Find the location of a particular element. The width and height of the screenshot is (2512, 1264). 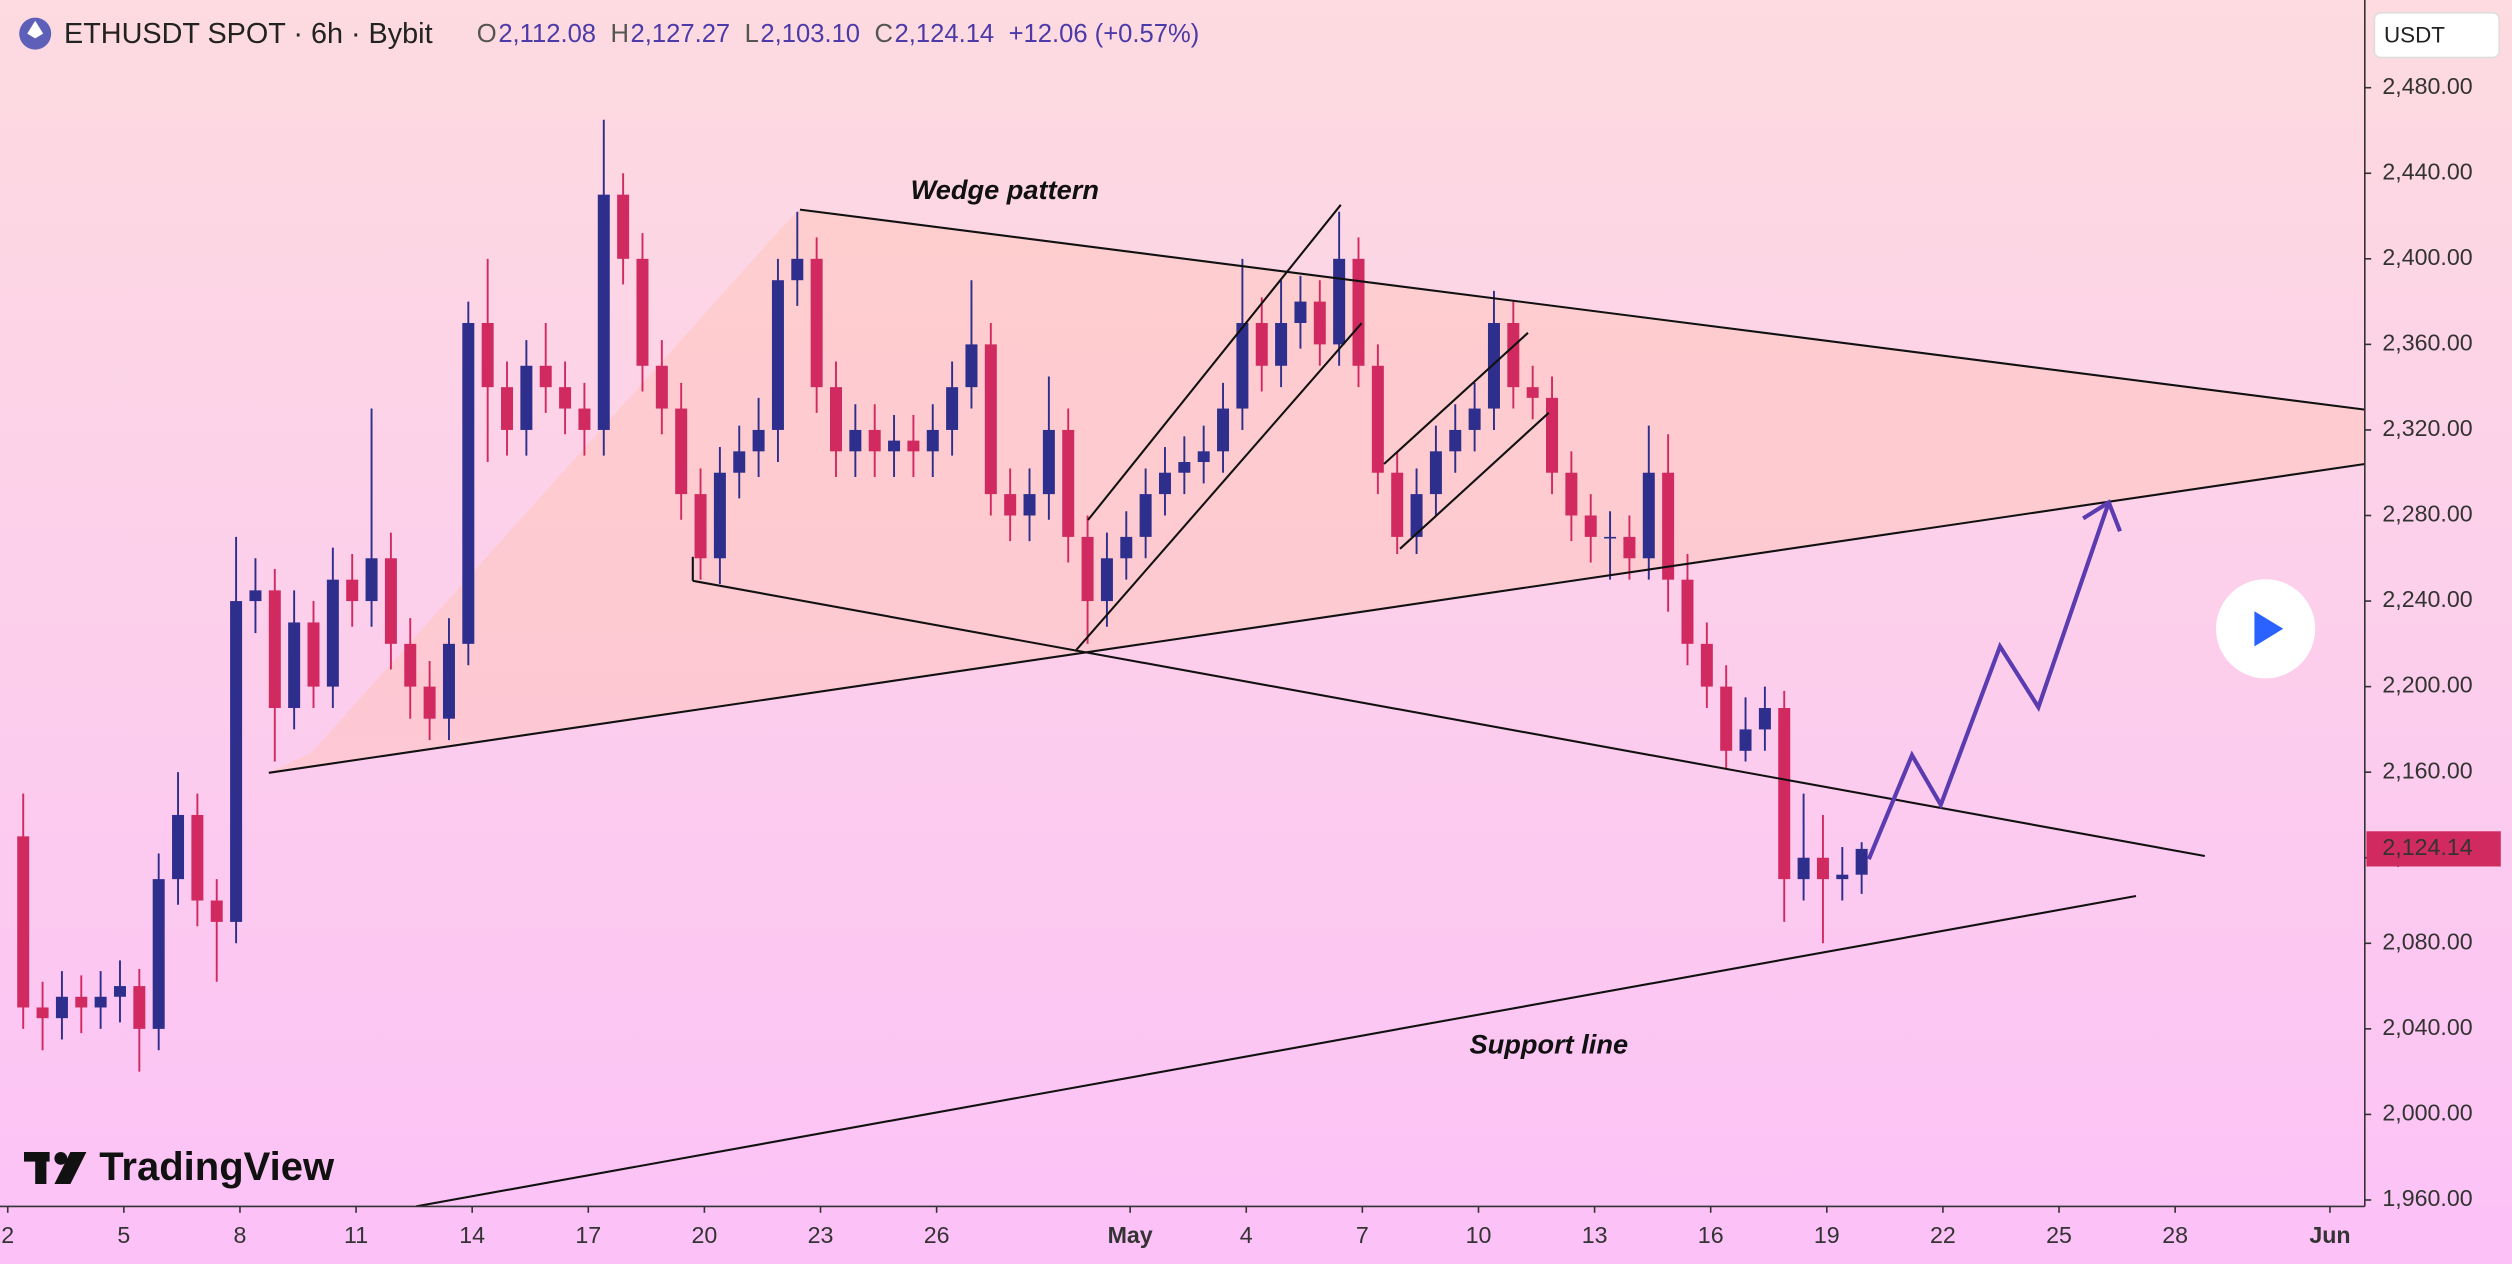

y-tick-label: 2,000.00 is located at coordinates (2427, 1113).